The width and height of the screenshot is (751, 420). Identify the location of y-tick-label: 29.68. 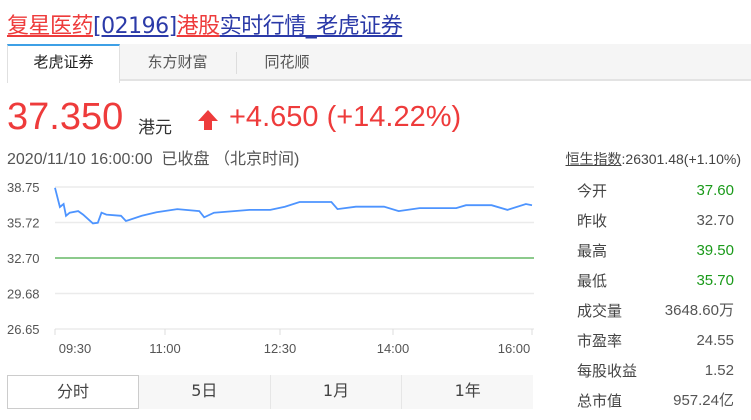
(23, 294).